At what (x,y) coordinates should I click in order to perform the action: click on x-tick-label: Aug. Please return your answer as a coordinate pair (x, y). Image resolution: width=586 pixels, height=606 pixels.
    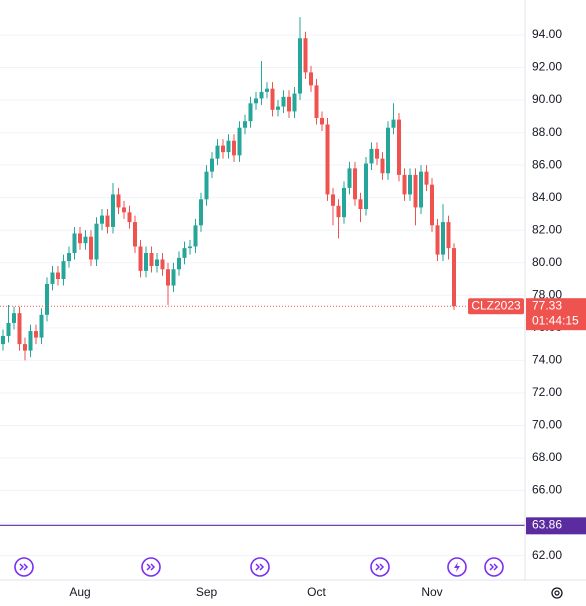
    Looking at the image, I should click on (79, 592).